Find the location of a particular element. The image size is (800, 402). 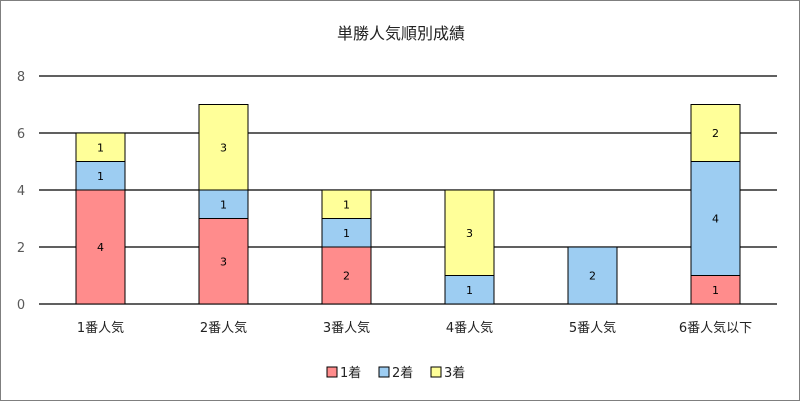

x-category-label: 2番人気 is located at coordinates (223, 328).